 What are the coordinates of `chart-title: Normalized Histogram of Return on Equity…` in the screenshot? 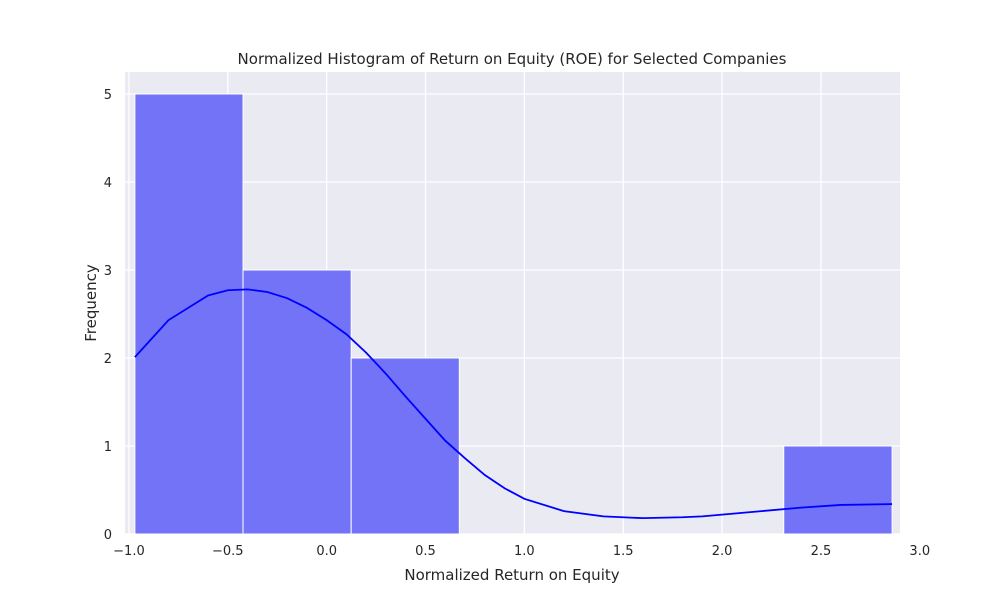 It's located at (512, 59).